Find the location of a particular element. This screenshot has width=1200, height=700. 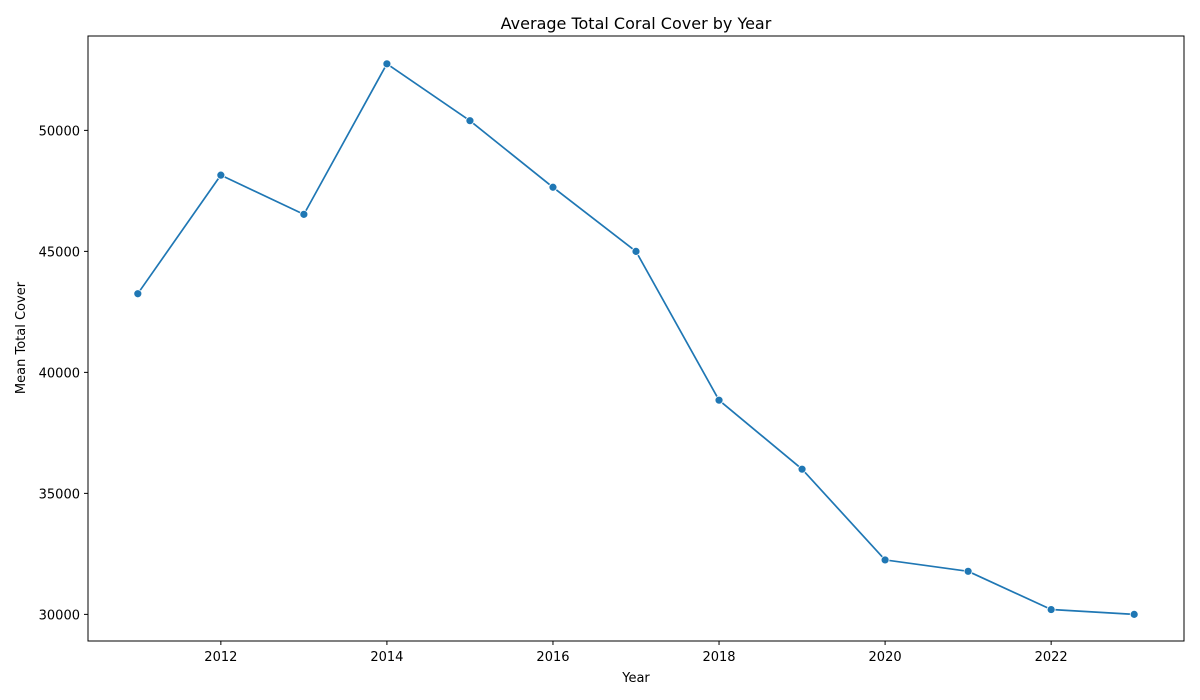

x-tick-label: 2012 is located at coordinates (220, 657).